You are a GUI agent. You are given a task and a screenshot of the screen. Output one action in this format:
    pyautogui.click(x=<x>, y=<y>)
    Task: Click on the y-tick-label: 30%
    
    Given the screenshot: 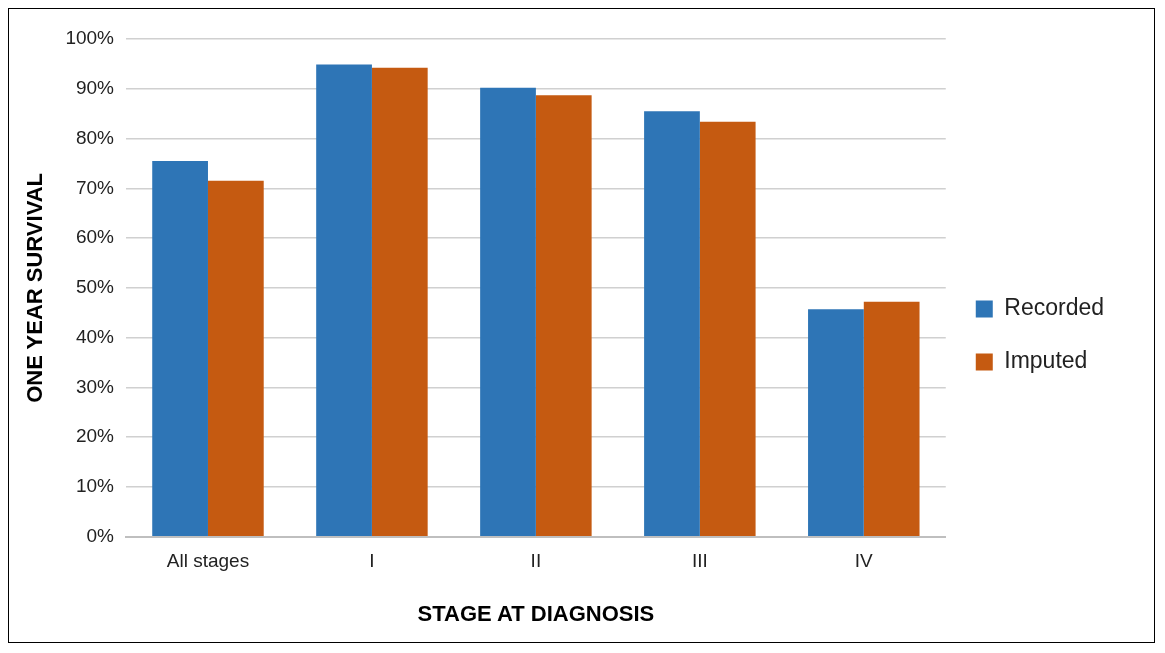 What is the action you would take?
    pyautogui.click(x=95, y=386)
    